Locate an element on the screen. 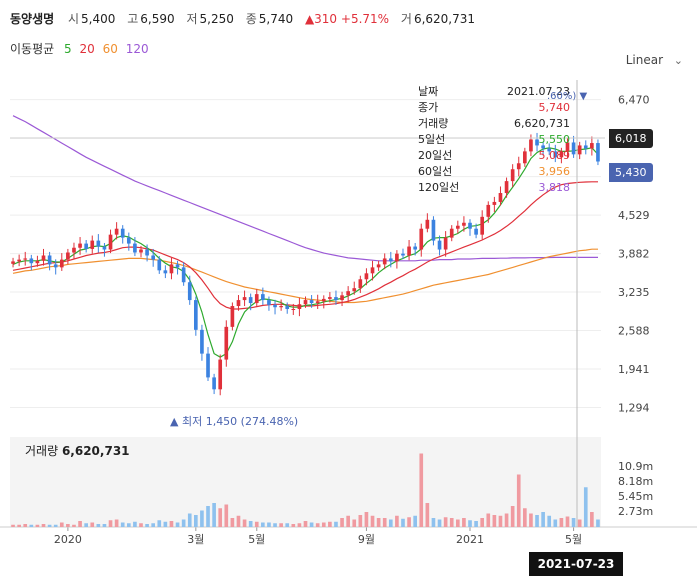 The height and width of the screenshot is (579, 697). tooltip-row: 20일선 5,089 is located at coordinates (494, 156).